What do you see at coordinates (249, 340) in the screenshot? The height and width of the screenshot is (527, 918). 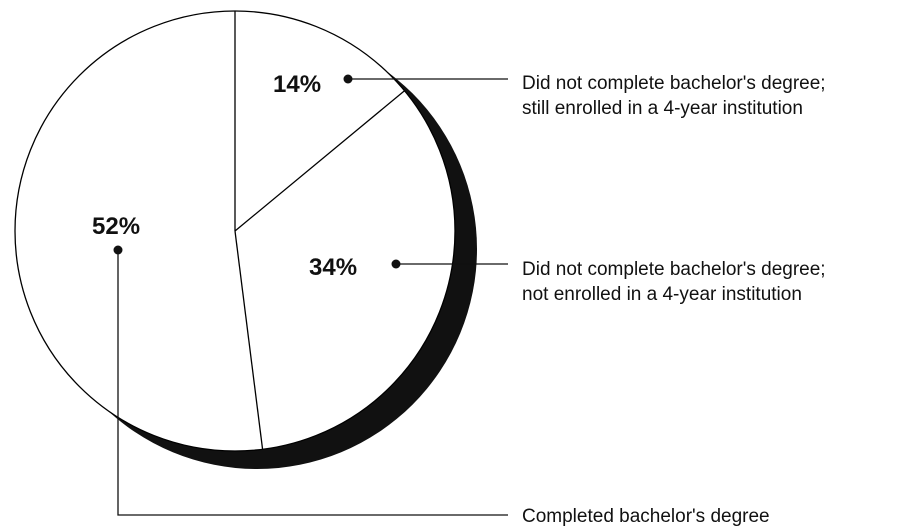 I see `slice-divider-bottom` at bounding box center [249, 340].